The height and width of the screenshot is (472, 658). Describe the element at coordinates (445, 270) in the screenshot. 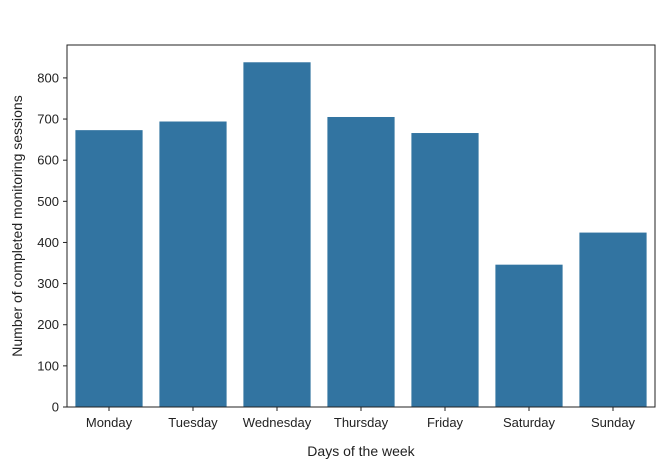

I see `bar-friday` at that location.